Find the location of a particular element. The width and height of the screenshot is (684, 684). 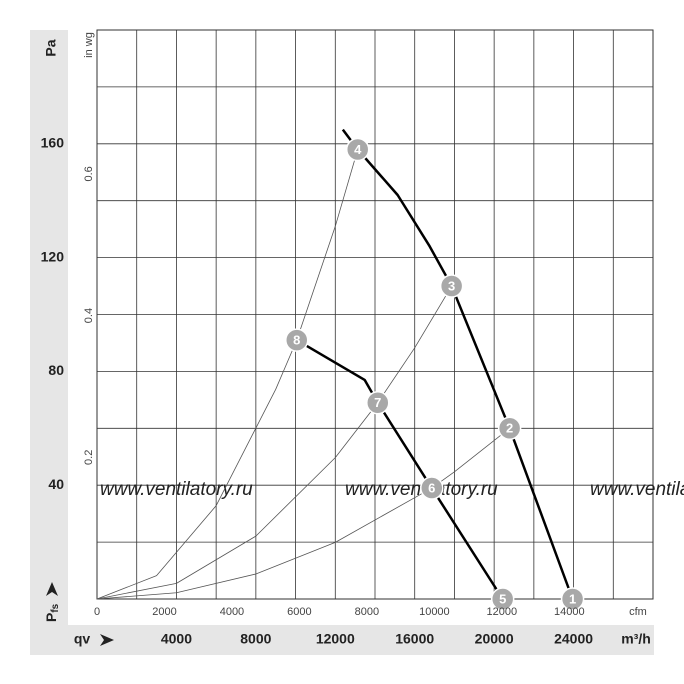

x-tick-label: 24000 is located at coordinates (573, 639).